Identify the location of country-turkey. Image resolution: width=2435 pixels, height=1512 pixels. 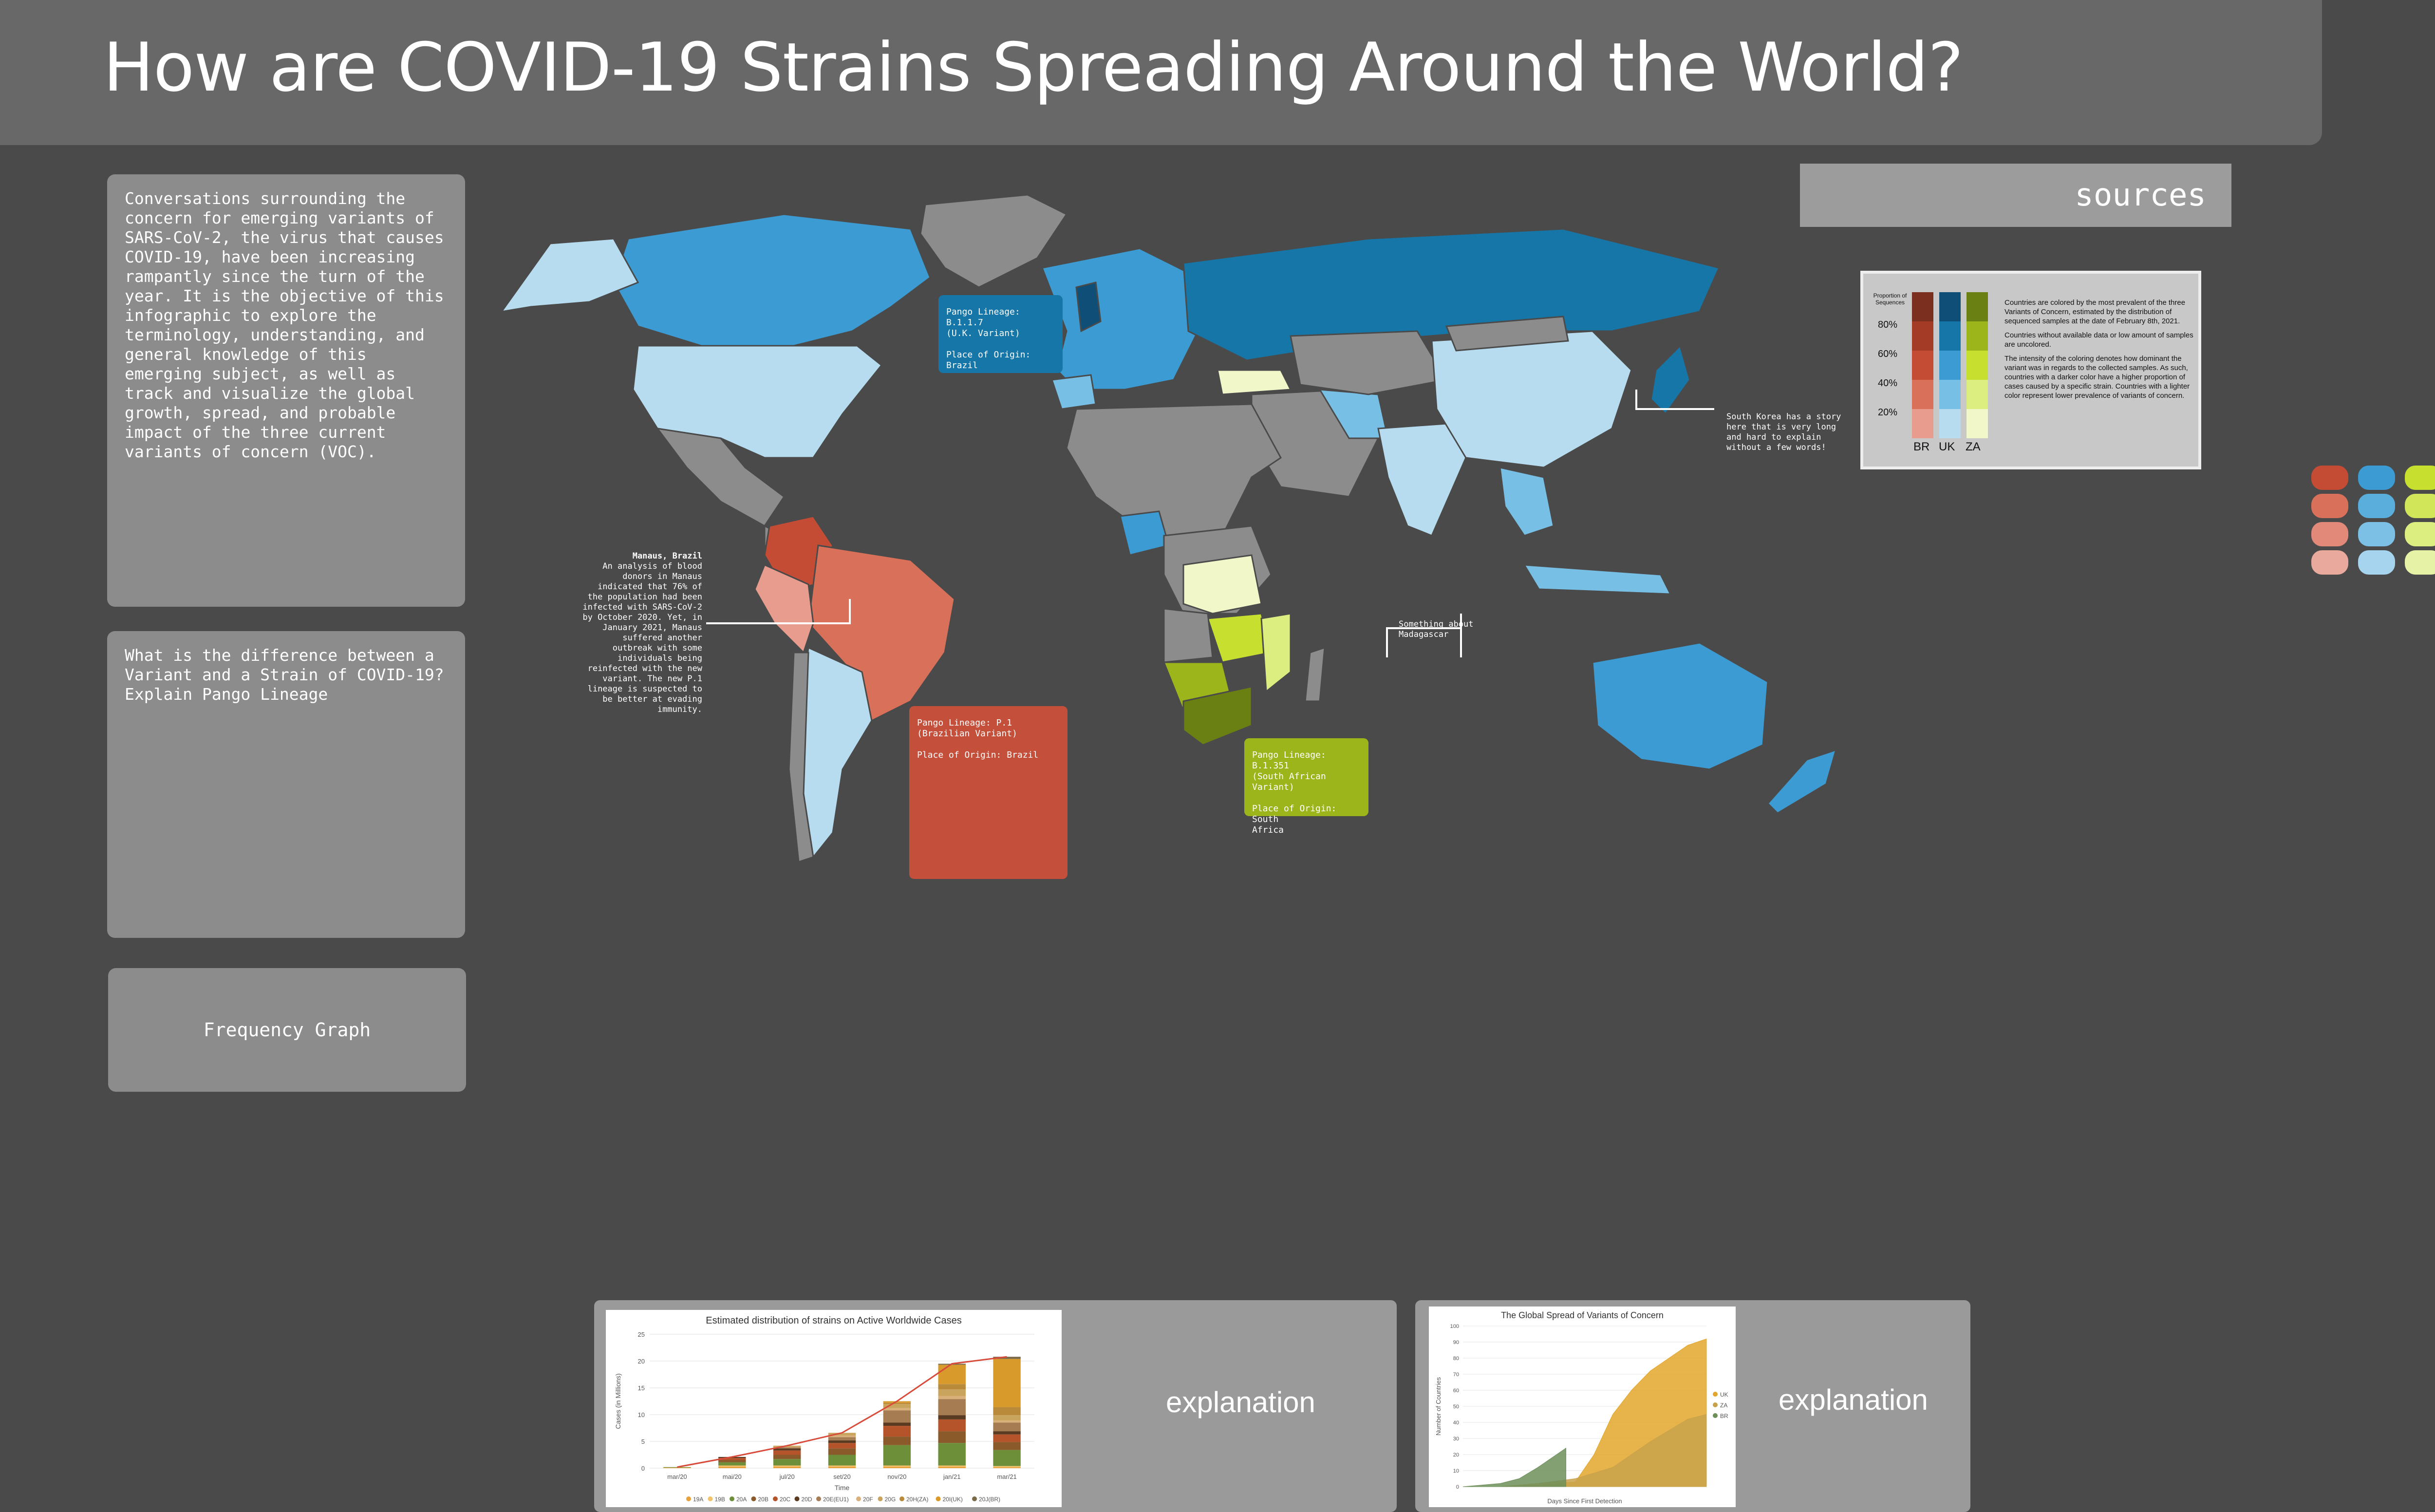
(1254, 382).